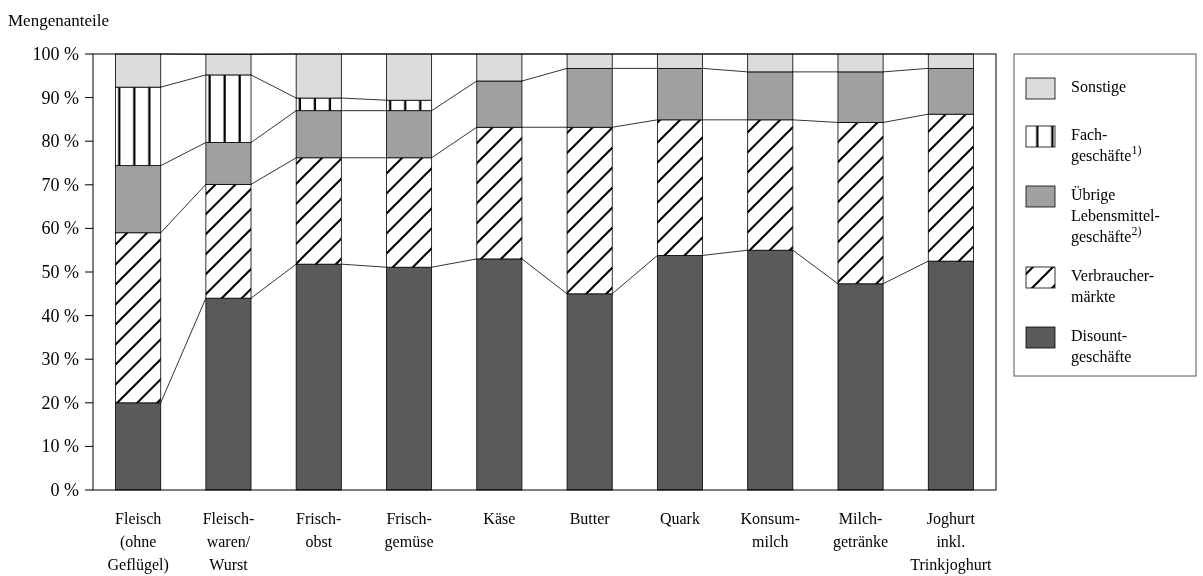 The width and height of the screenshot is (1203, 576). Describe the element at coordinates (60, 359) in the screenshot. I see `y-tick-label: 30 %` at that location.